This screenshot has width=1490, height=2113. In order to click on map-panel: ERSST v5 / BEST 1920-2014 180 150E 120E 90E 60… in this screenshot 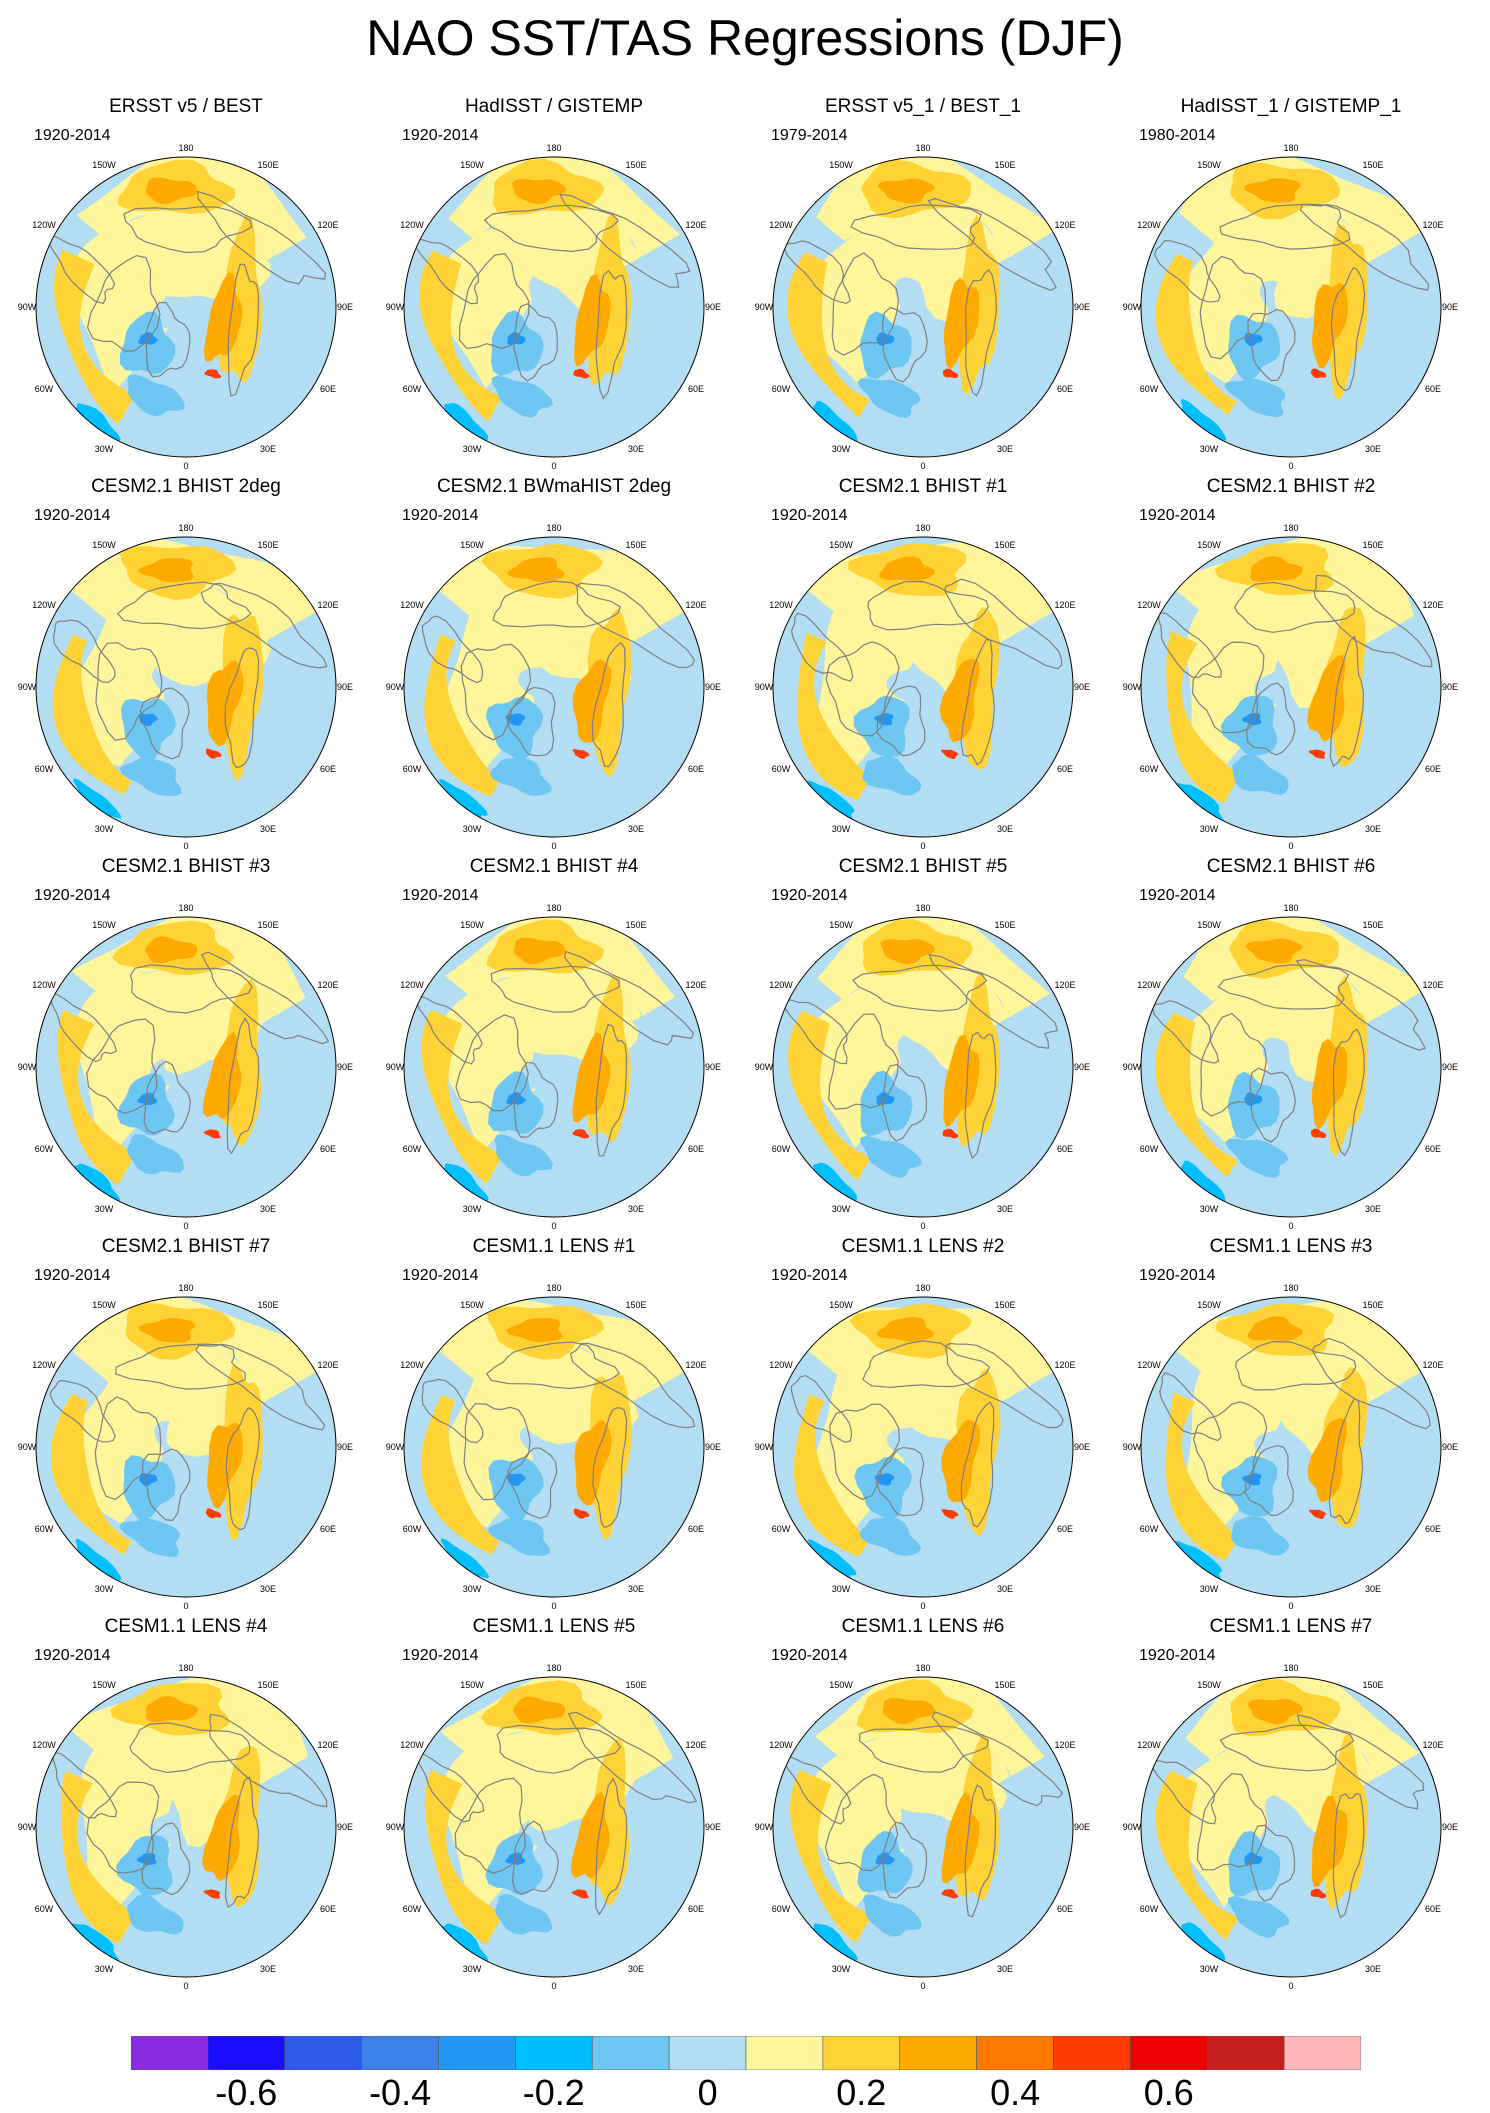, I will do `click(186, 287)`.